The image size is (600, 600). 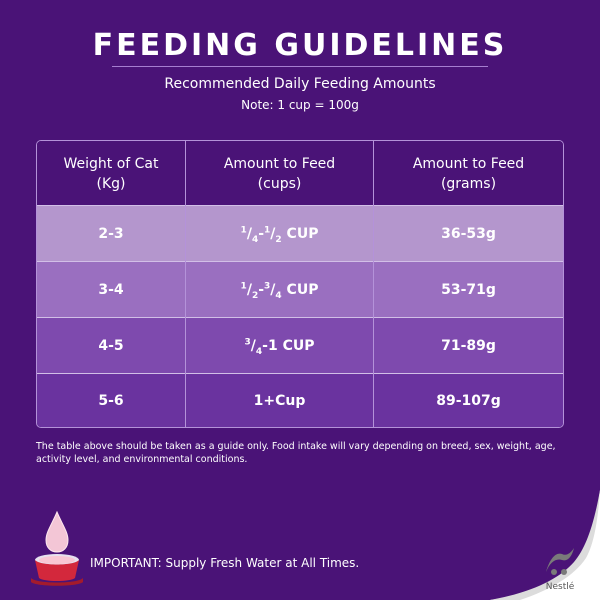 What do you see at coordinates (468, 234) in the screenshot?
I see `cell-grams: 36-53g` at bounding box center [468, 234].